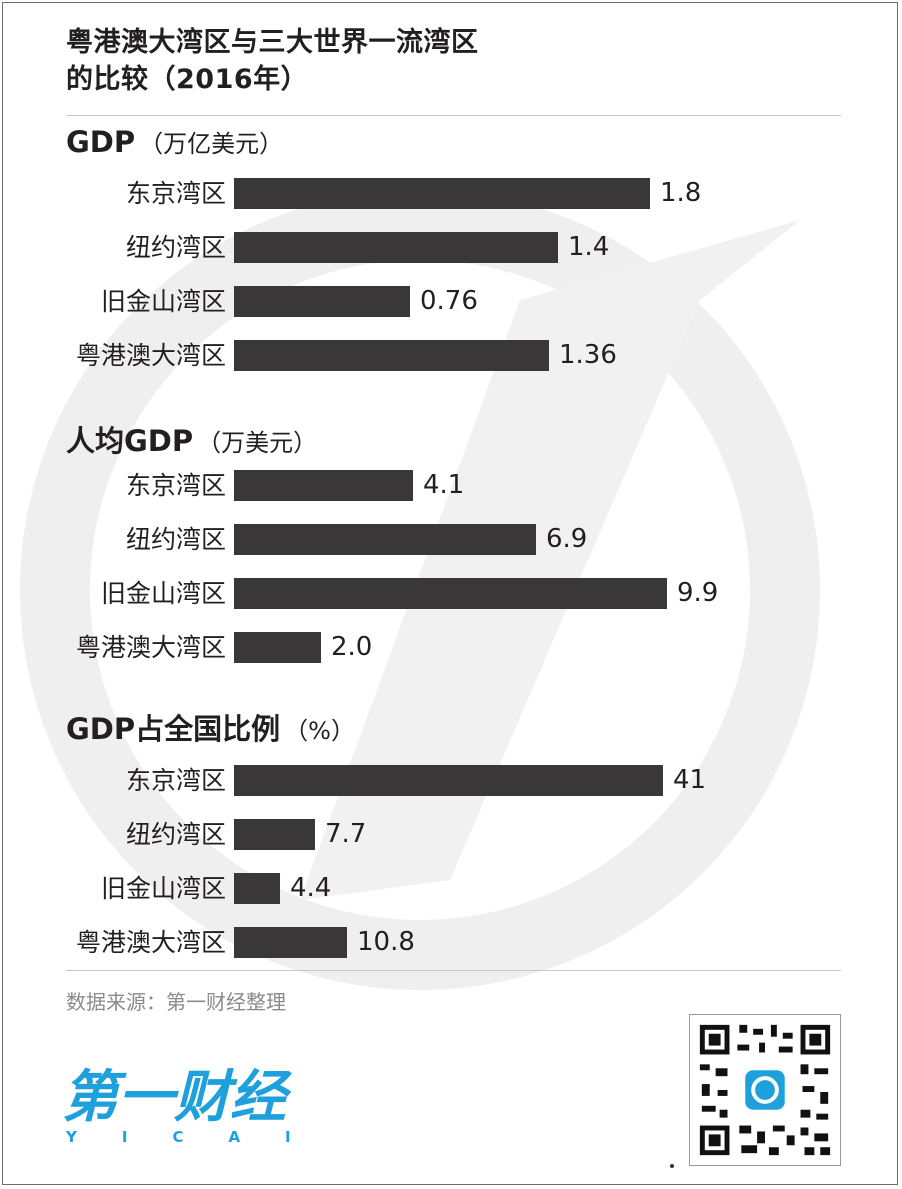 This screenshot has width=902, height=1189. Describe the element at coordinates (386, 942) in the screenshot. I see `value-label: 10.8` at that location.